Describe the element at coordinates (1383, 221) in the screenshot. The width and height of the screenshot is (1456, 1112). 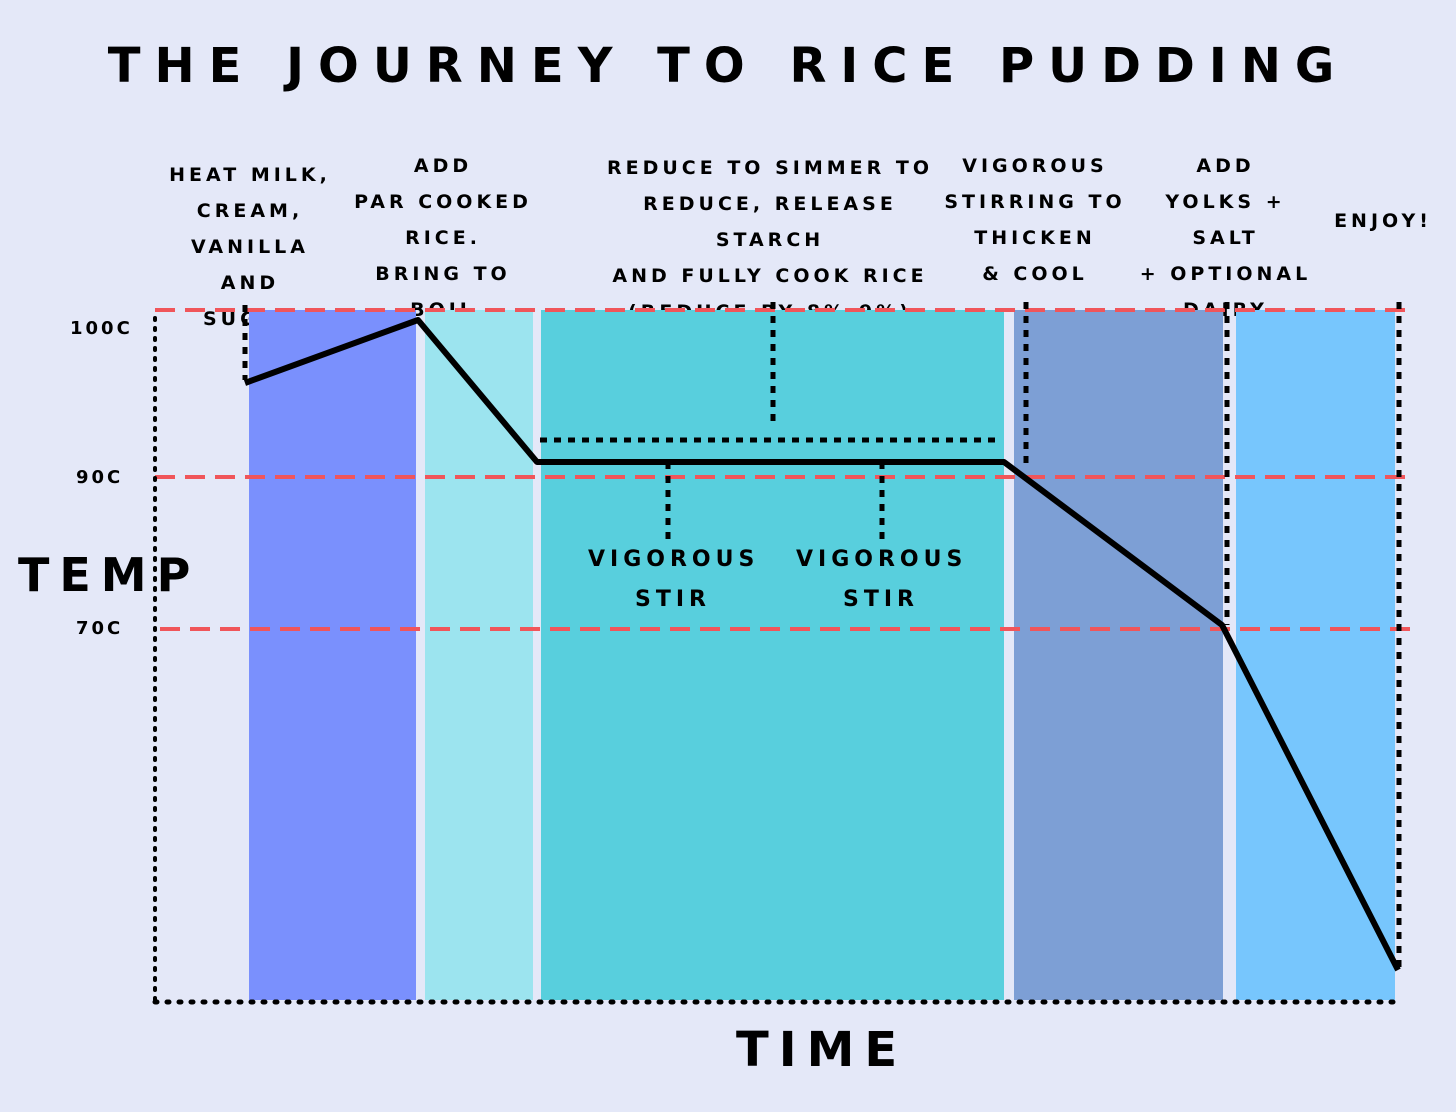
I see `stage-label-enjoy: ENJOY!` at that location.